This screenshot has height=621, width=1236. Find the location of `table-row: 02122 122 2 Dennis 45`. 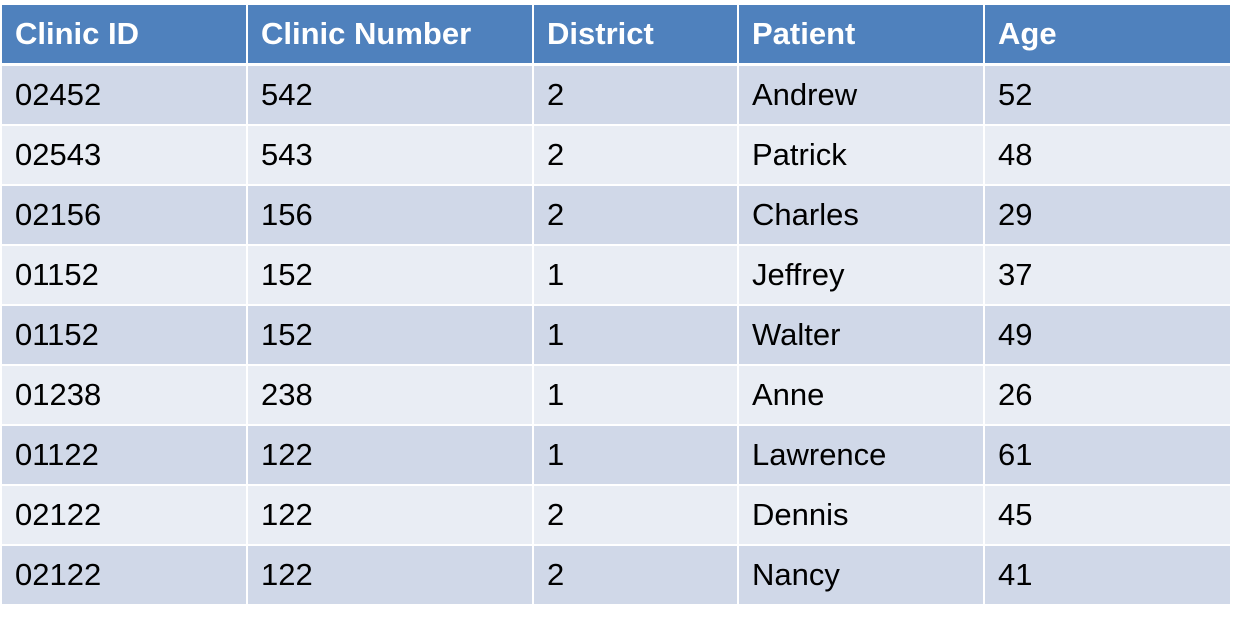

table-row: 02122 122 2 Dennis 45 is located at coordinates (616, 516).